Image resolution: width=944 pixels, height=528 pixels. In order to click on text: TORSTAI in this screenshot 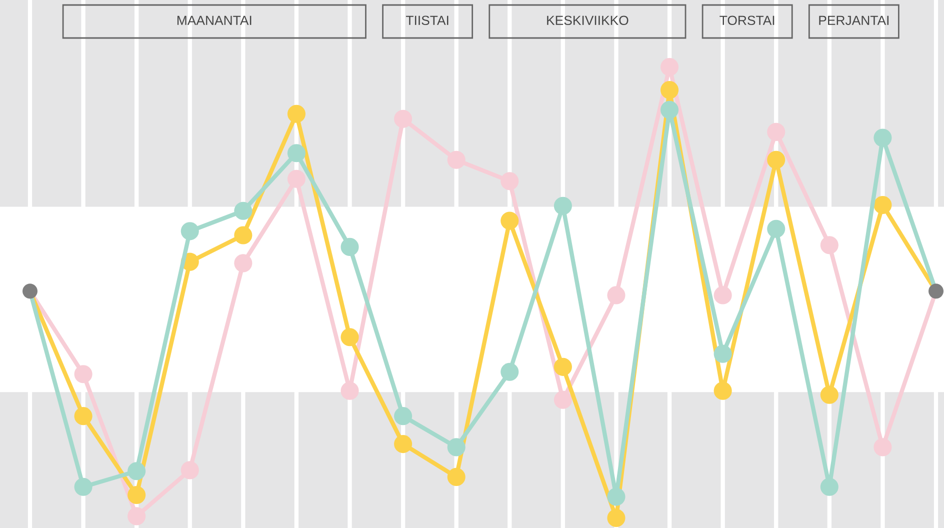, I will do `click(747, 21)`.